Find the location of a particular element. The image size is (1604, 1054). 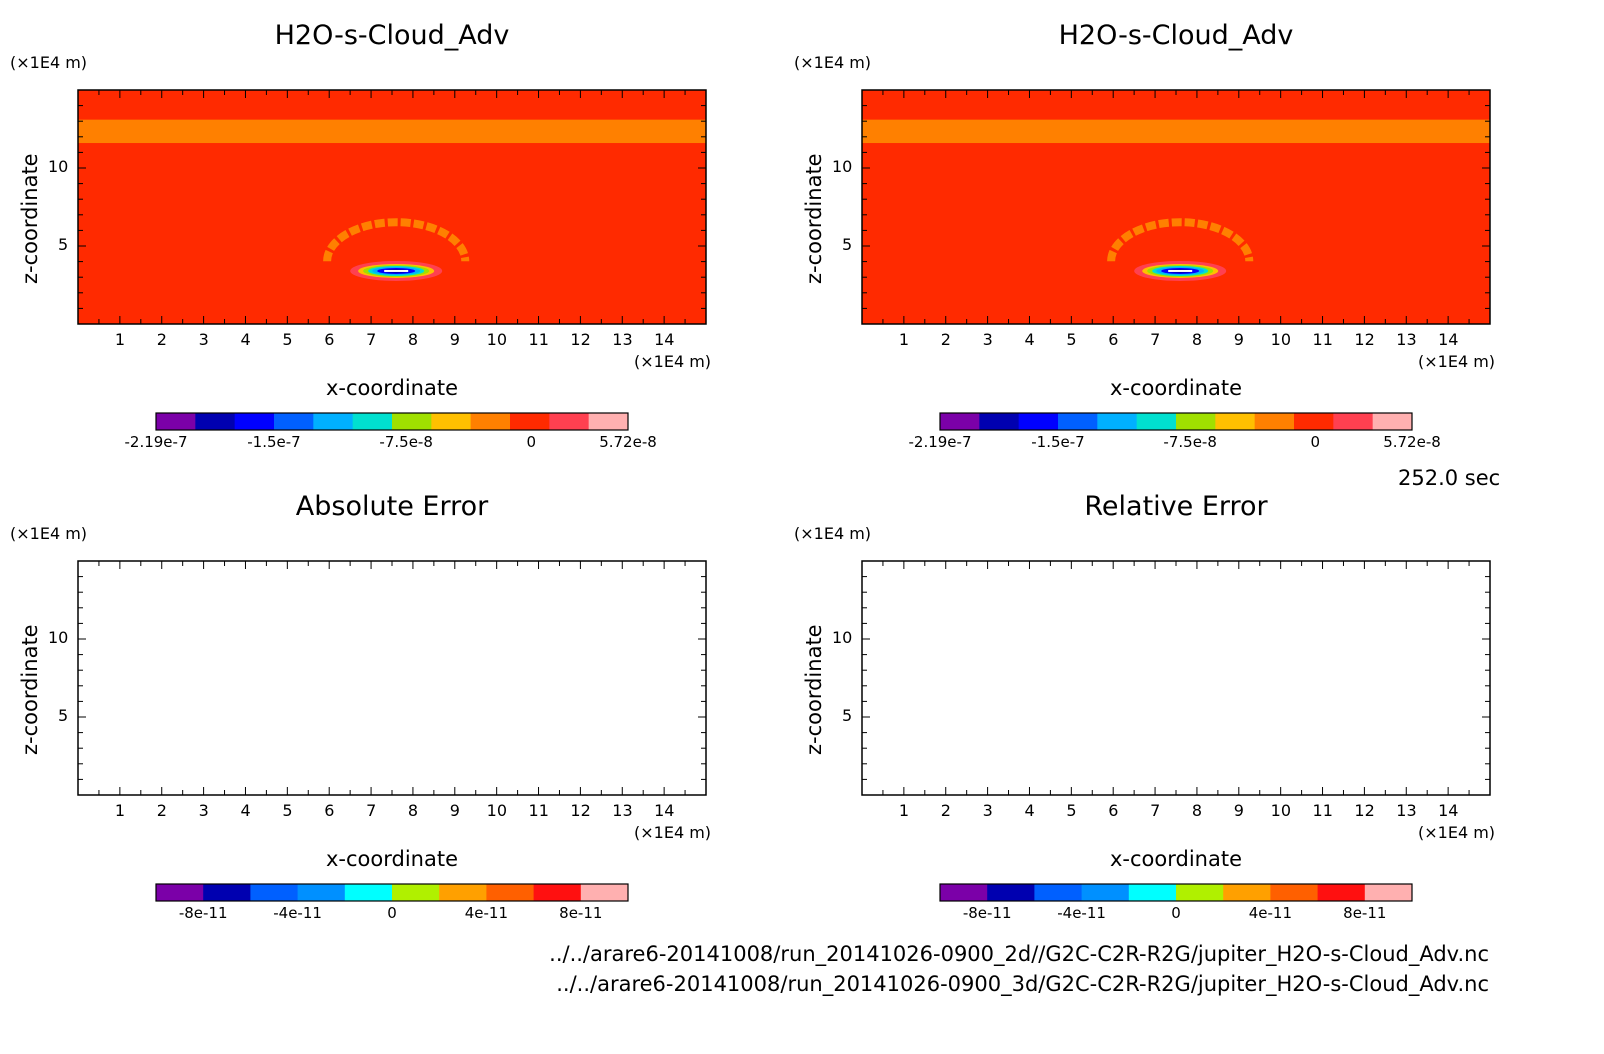

colorbar-tick-label: 5.72e-8 is located at coordinates (628, 442).